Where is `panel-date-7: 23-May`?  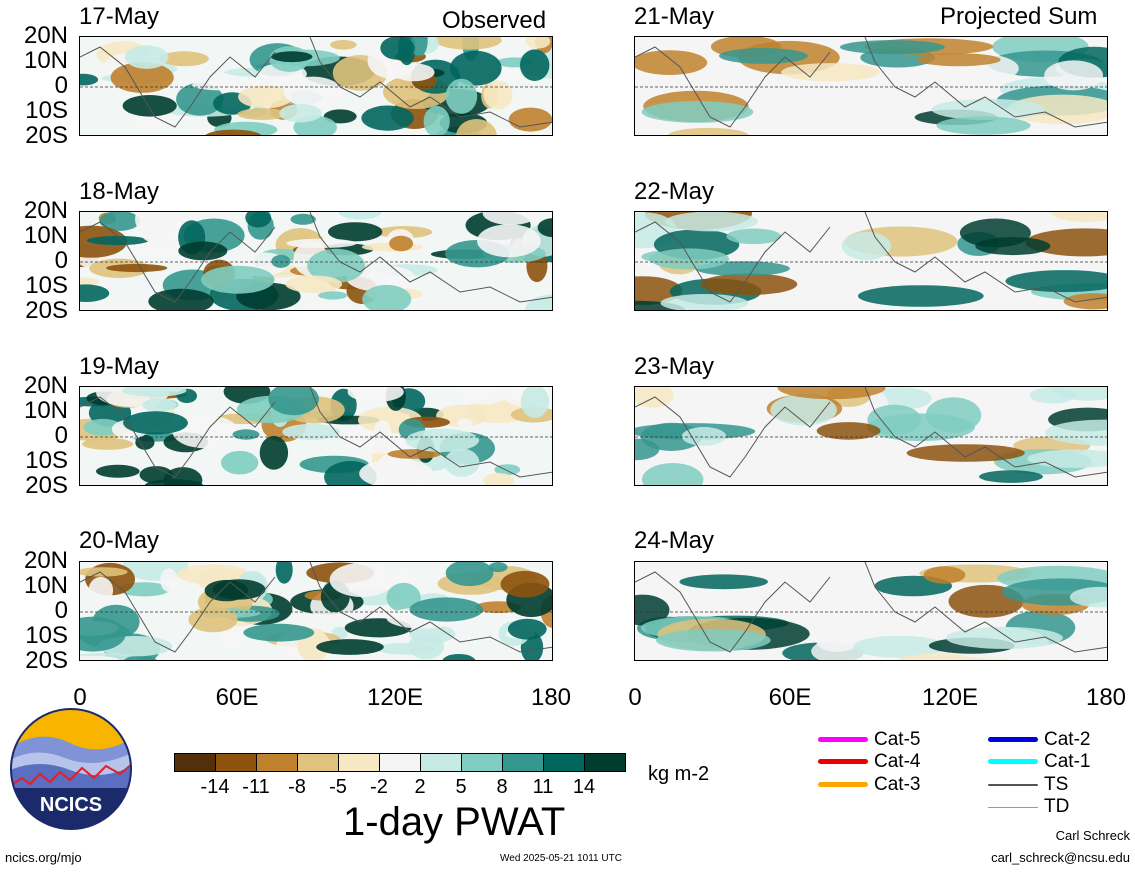
panel-date-7: 23-May is located at coordinates (674, 366).